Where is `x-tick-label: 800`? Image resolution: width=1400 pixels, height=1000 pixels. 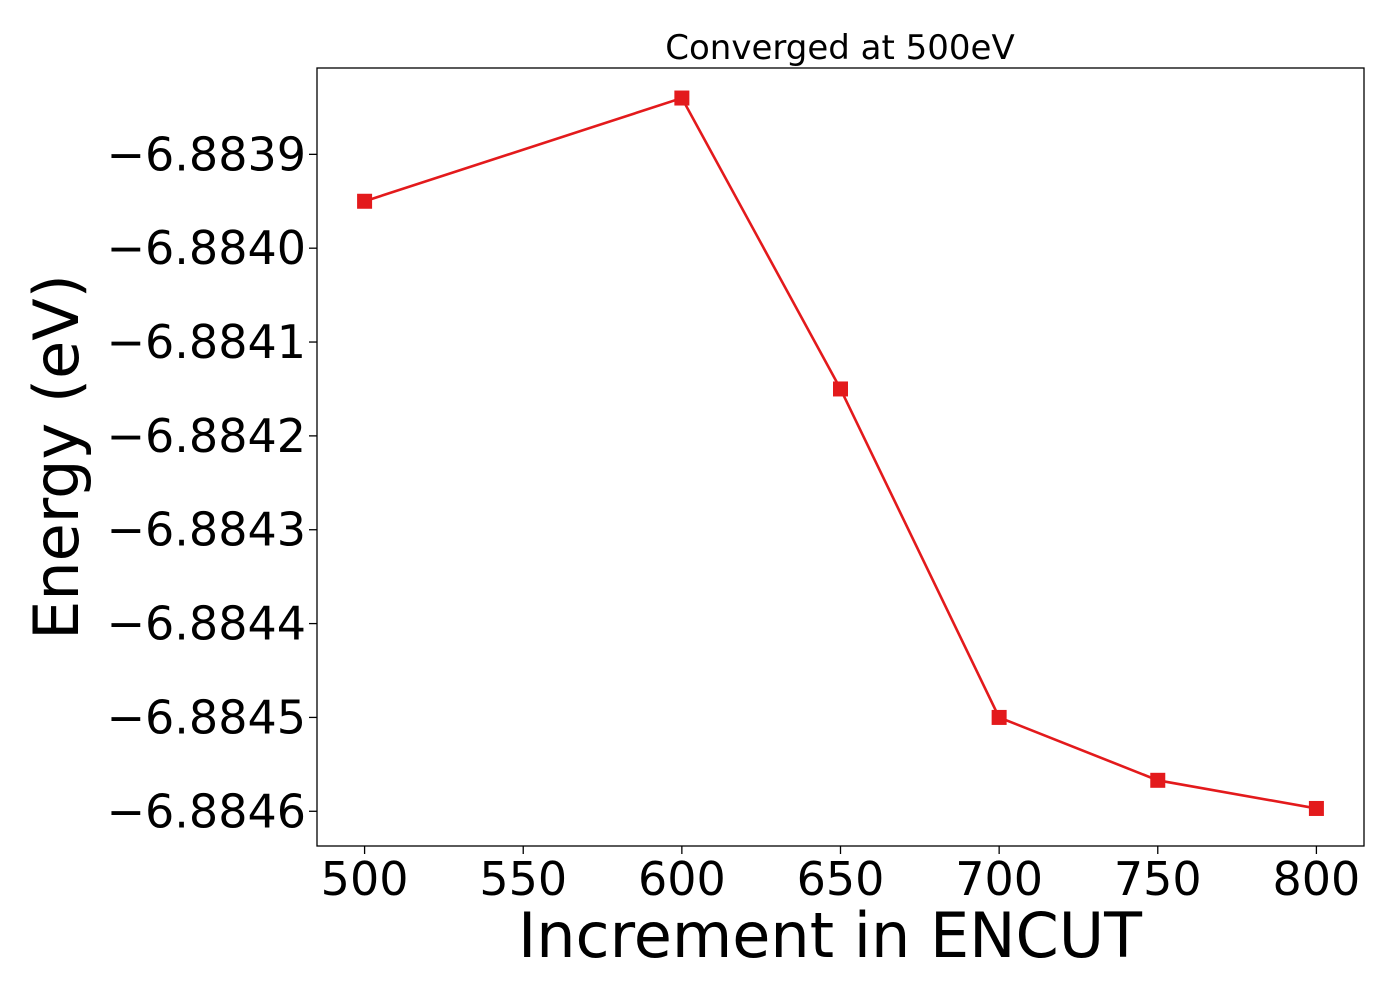
x-tick-label: 800 is located at coordinates (1317, 879).